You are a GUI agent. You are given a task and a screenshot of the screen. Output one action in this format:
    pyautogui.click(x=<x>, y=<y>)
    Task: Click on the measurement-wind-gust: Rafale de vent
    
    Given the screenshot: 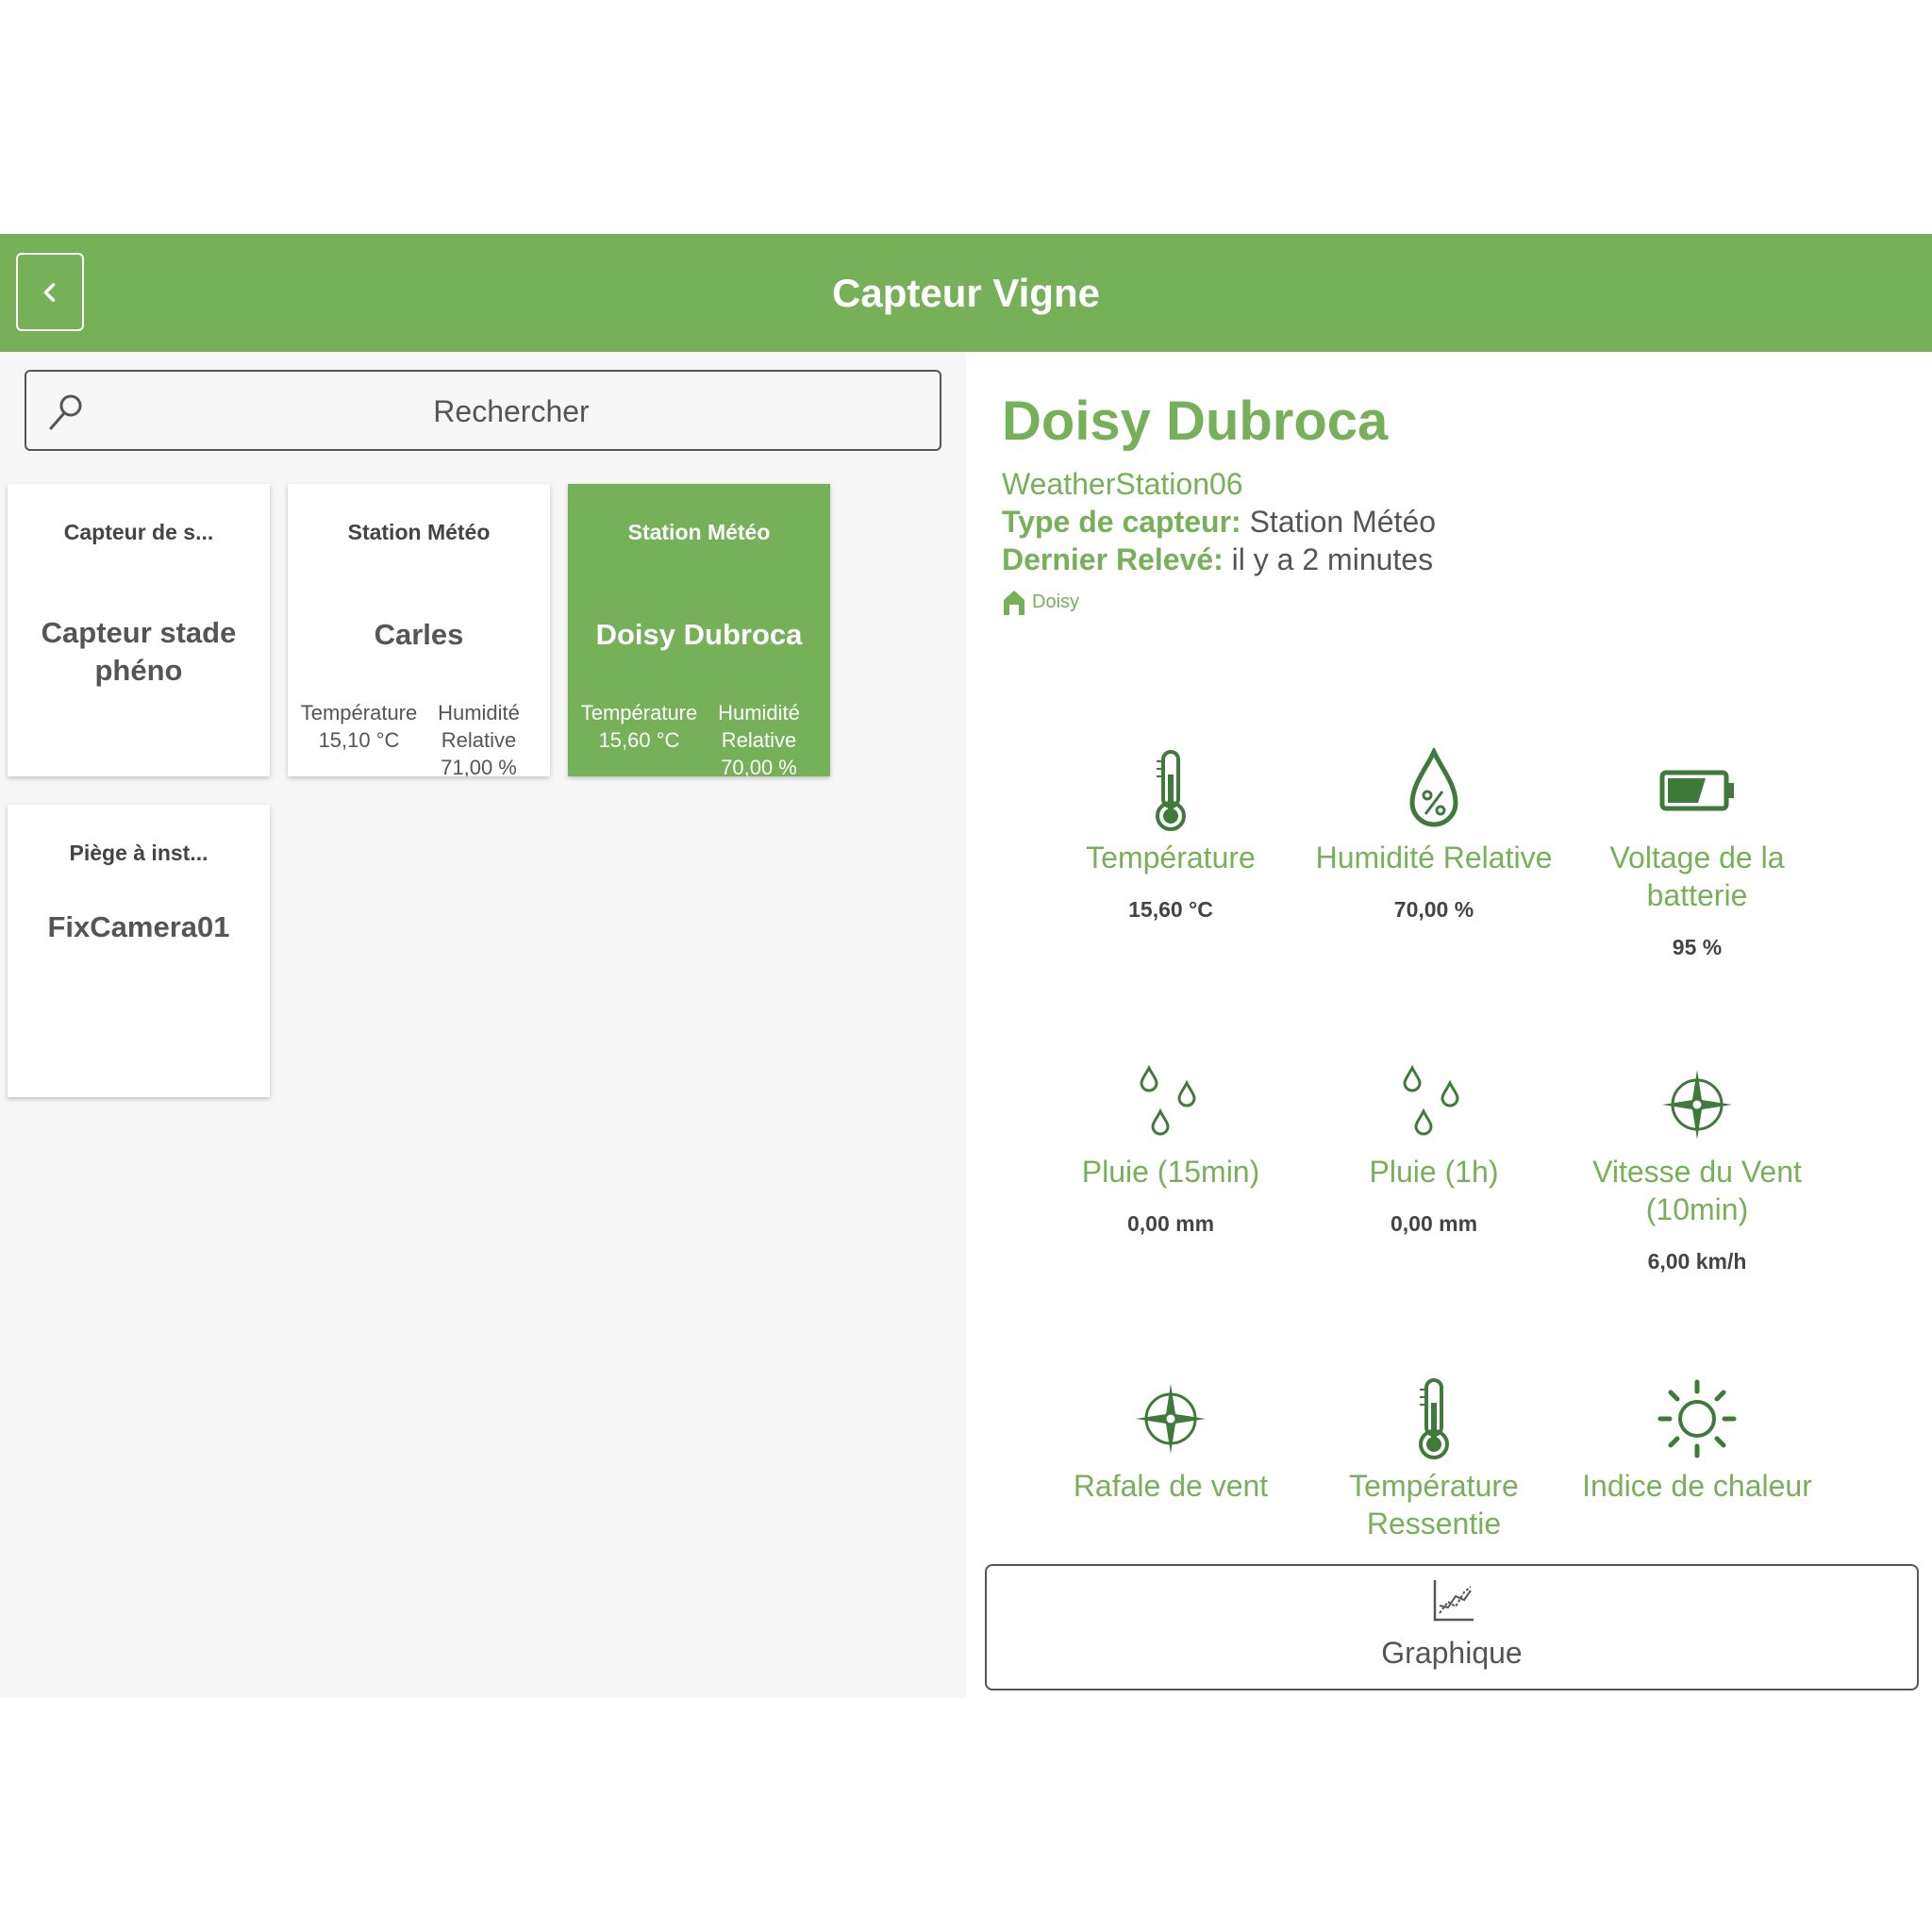 What is the action you would take?
    pyautogui.click(x=1171, y=1441)
    